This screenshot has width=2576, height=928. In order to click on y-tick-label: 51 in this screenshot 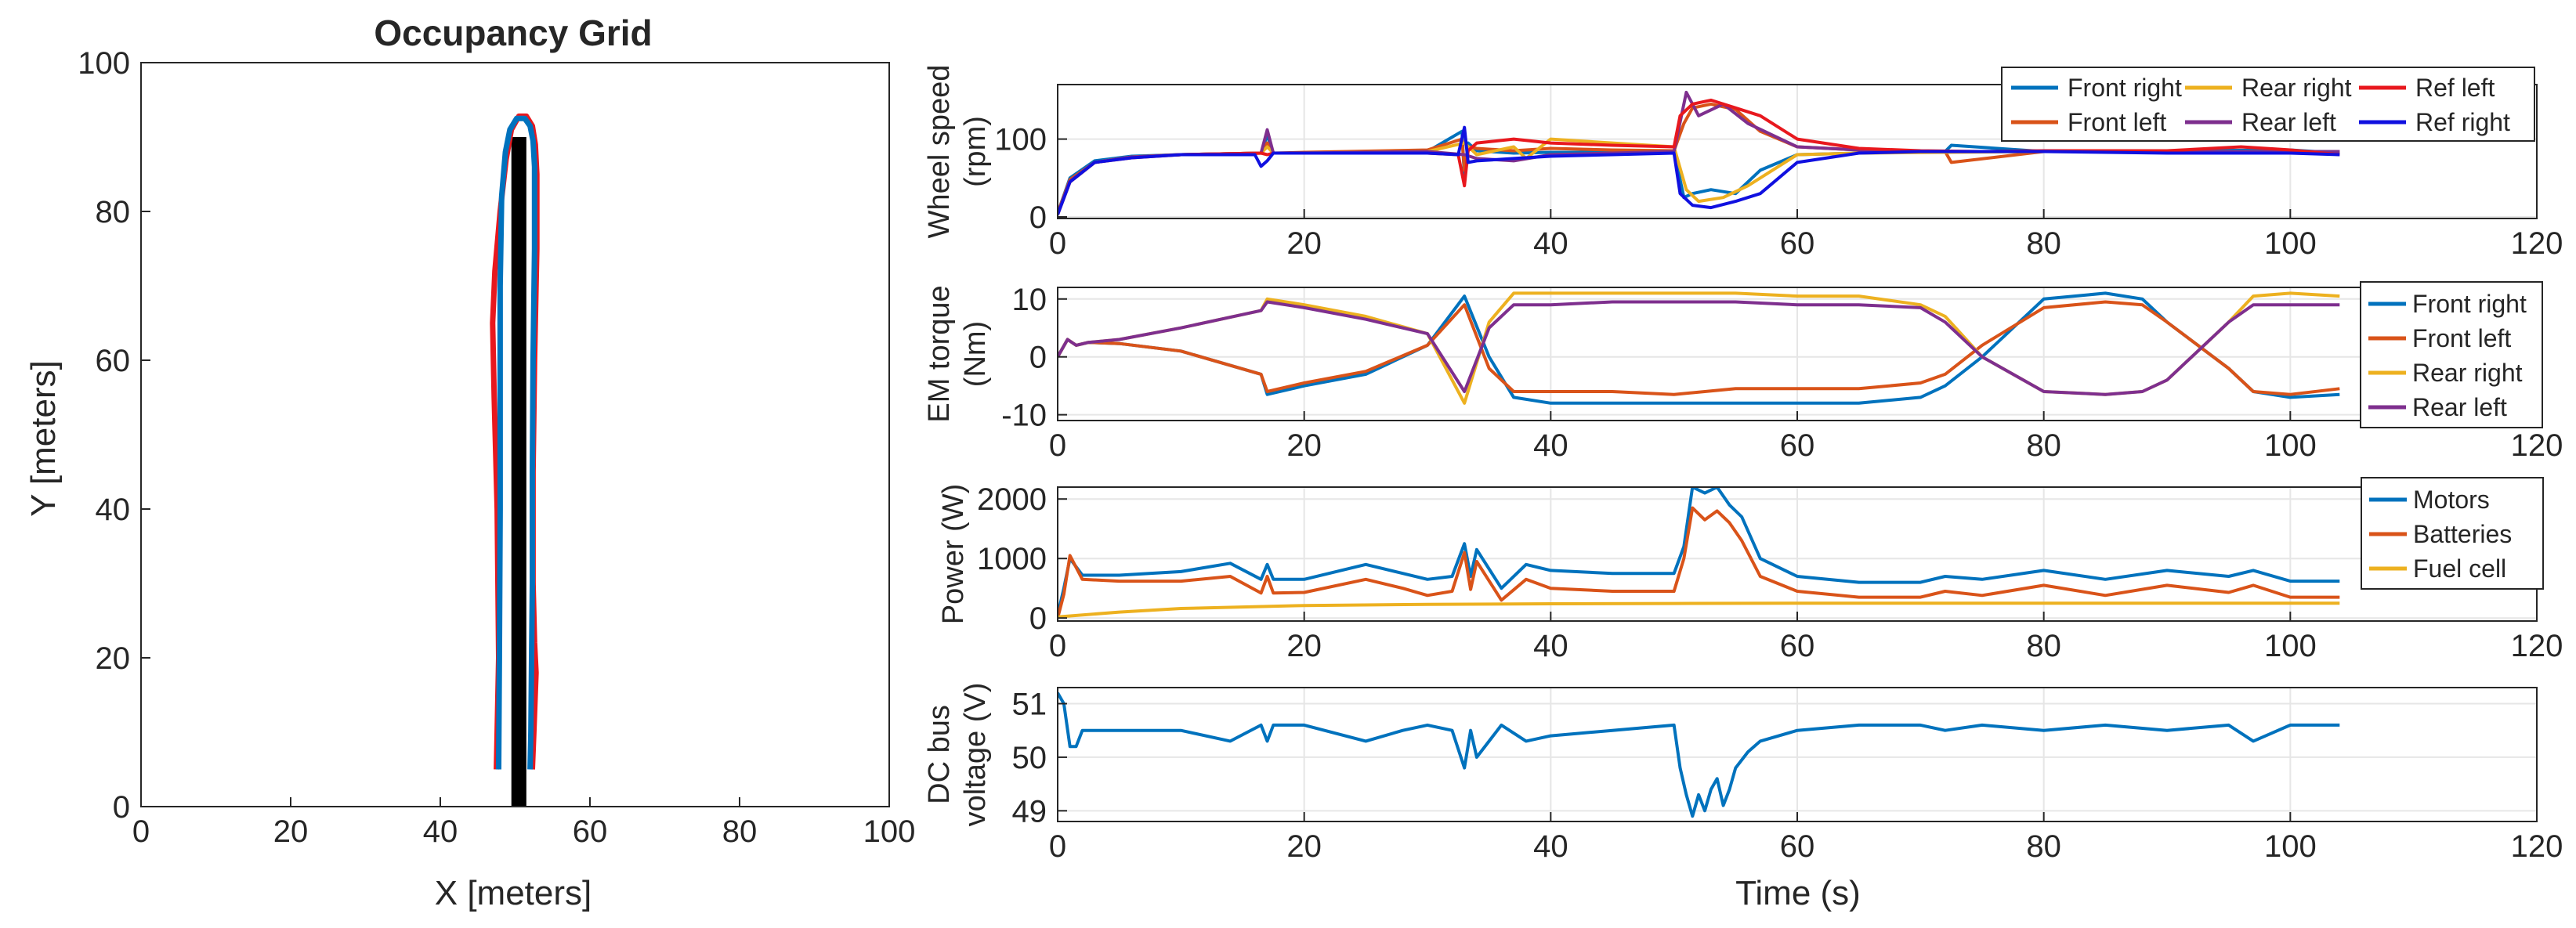, I will do `click(1029, 705)`.